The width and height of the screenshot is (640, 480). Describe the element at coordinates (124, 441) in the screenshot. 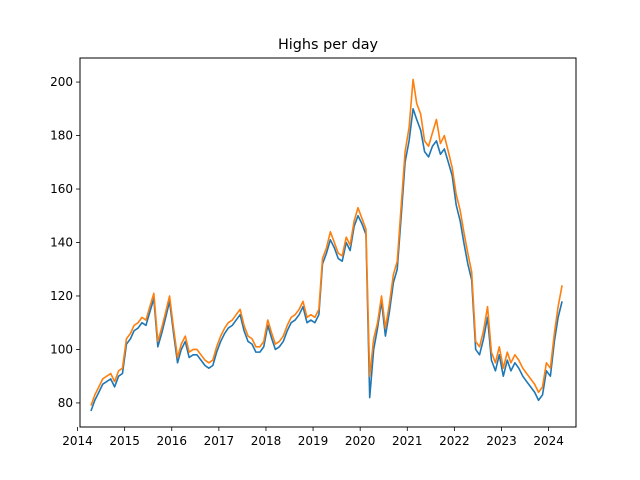

I see `x-tick-label: 2015` at that location.